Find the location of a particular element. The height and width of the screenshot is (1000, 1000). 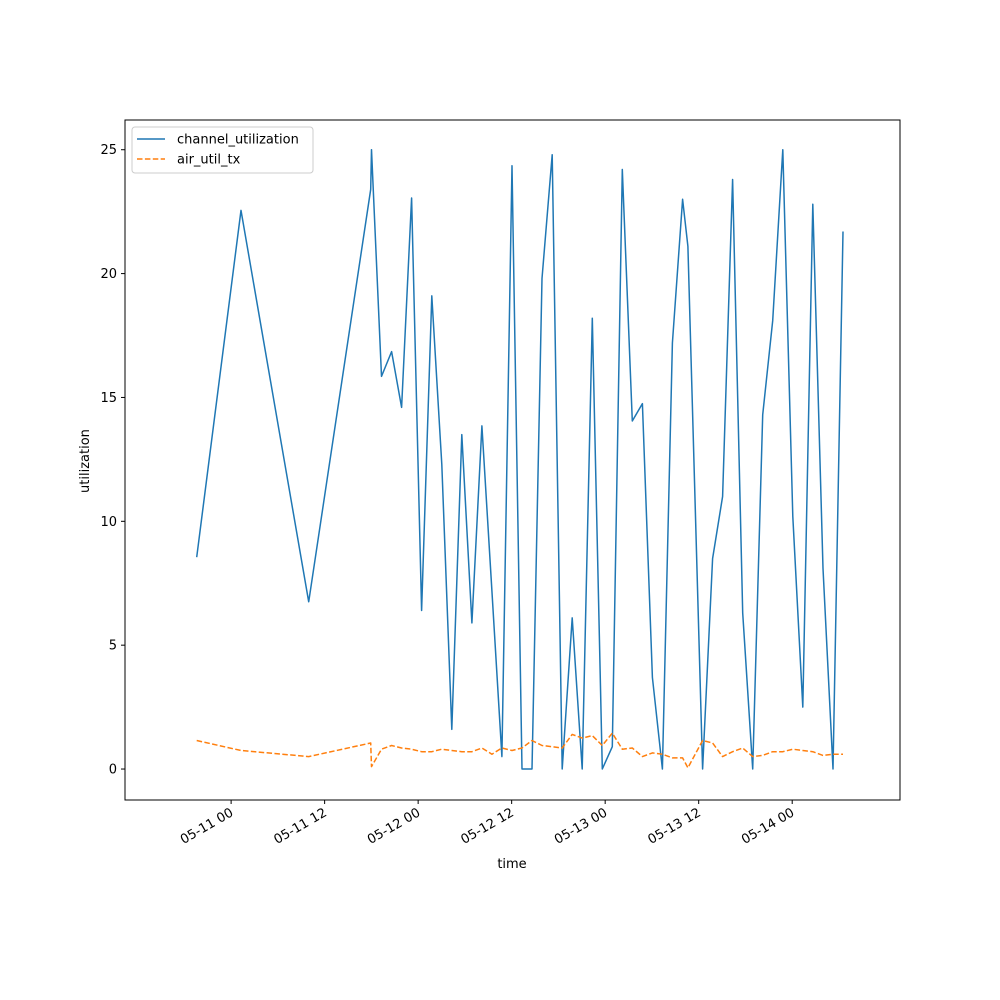

y-tick-label: 5 is located at coordinates (113, 646).